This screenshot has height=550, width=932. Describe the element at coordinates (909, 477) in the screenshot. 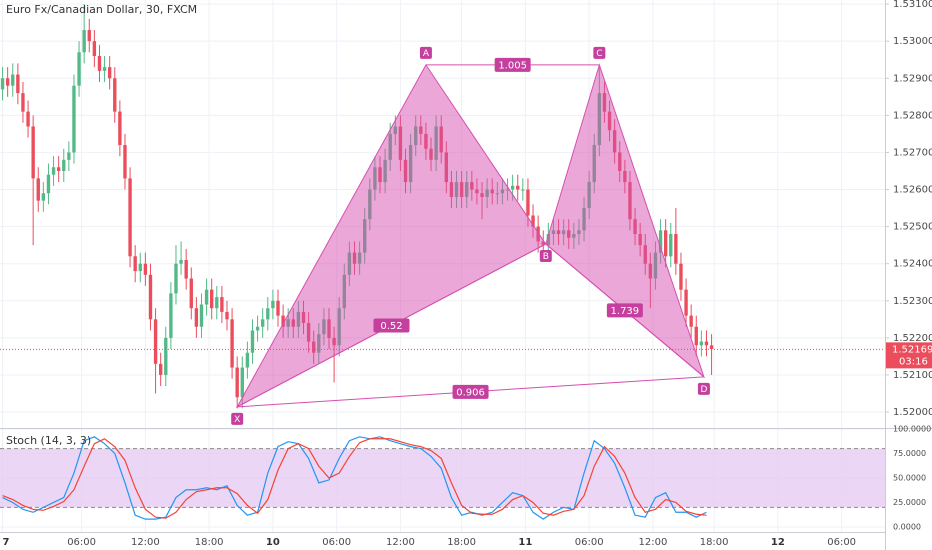

I see `y-tick-label: 50.0000` at that location.